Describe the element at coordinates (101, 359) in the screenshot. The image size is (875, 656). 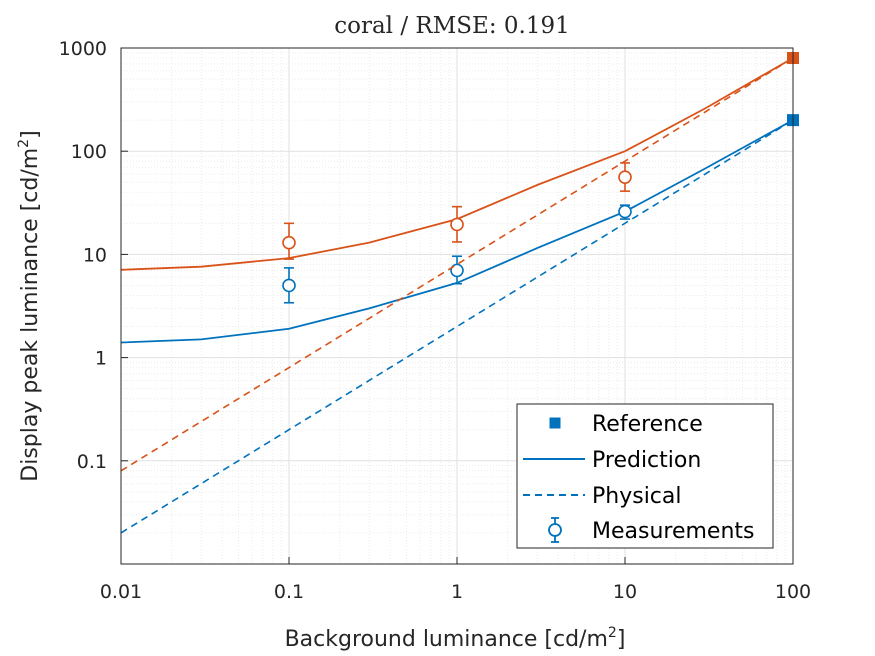
I see `y-tick-label: 1` at that location.